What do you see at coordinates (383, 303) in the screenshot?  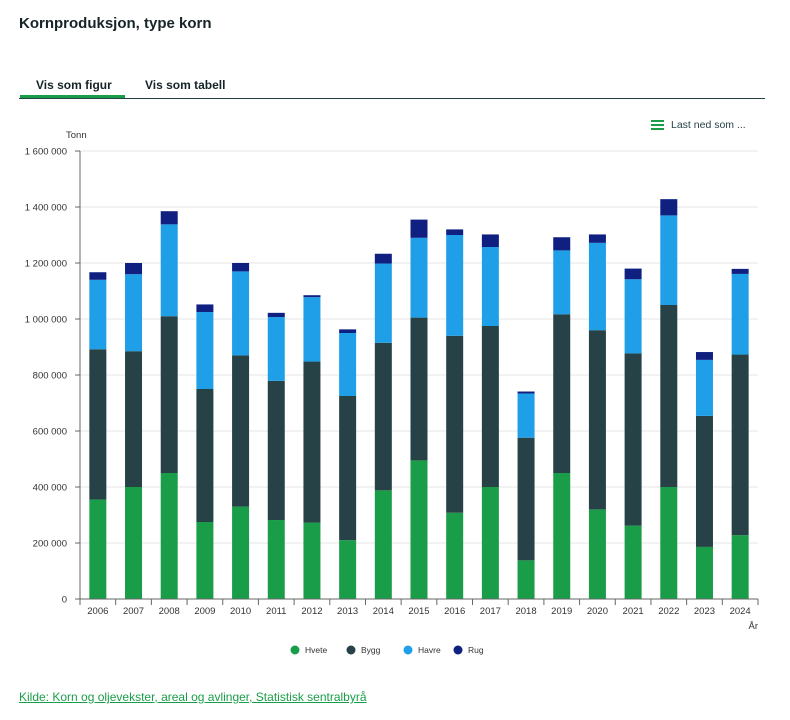 I see `bar-segment-havre-2014` at bounding box center [383, 303].